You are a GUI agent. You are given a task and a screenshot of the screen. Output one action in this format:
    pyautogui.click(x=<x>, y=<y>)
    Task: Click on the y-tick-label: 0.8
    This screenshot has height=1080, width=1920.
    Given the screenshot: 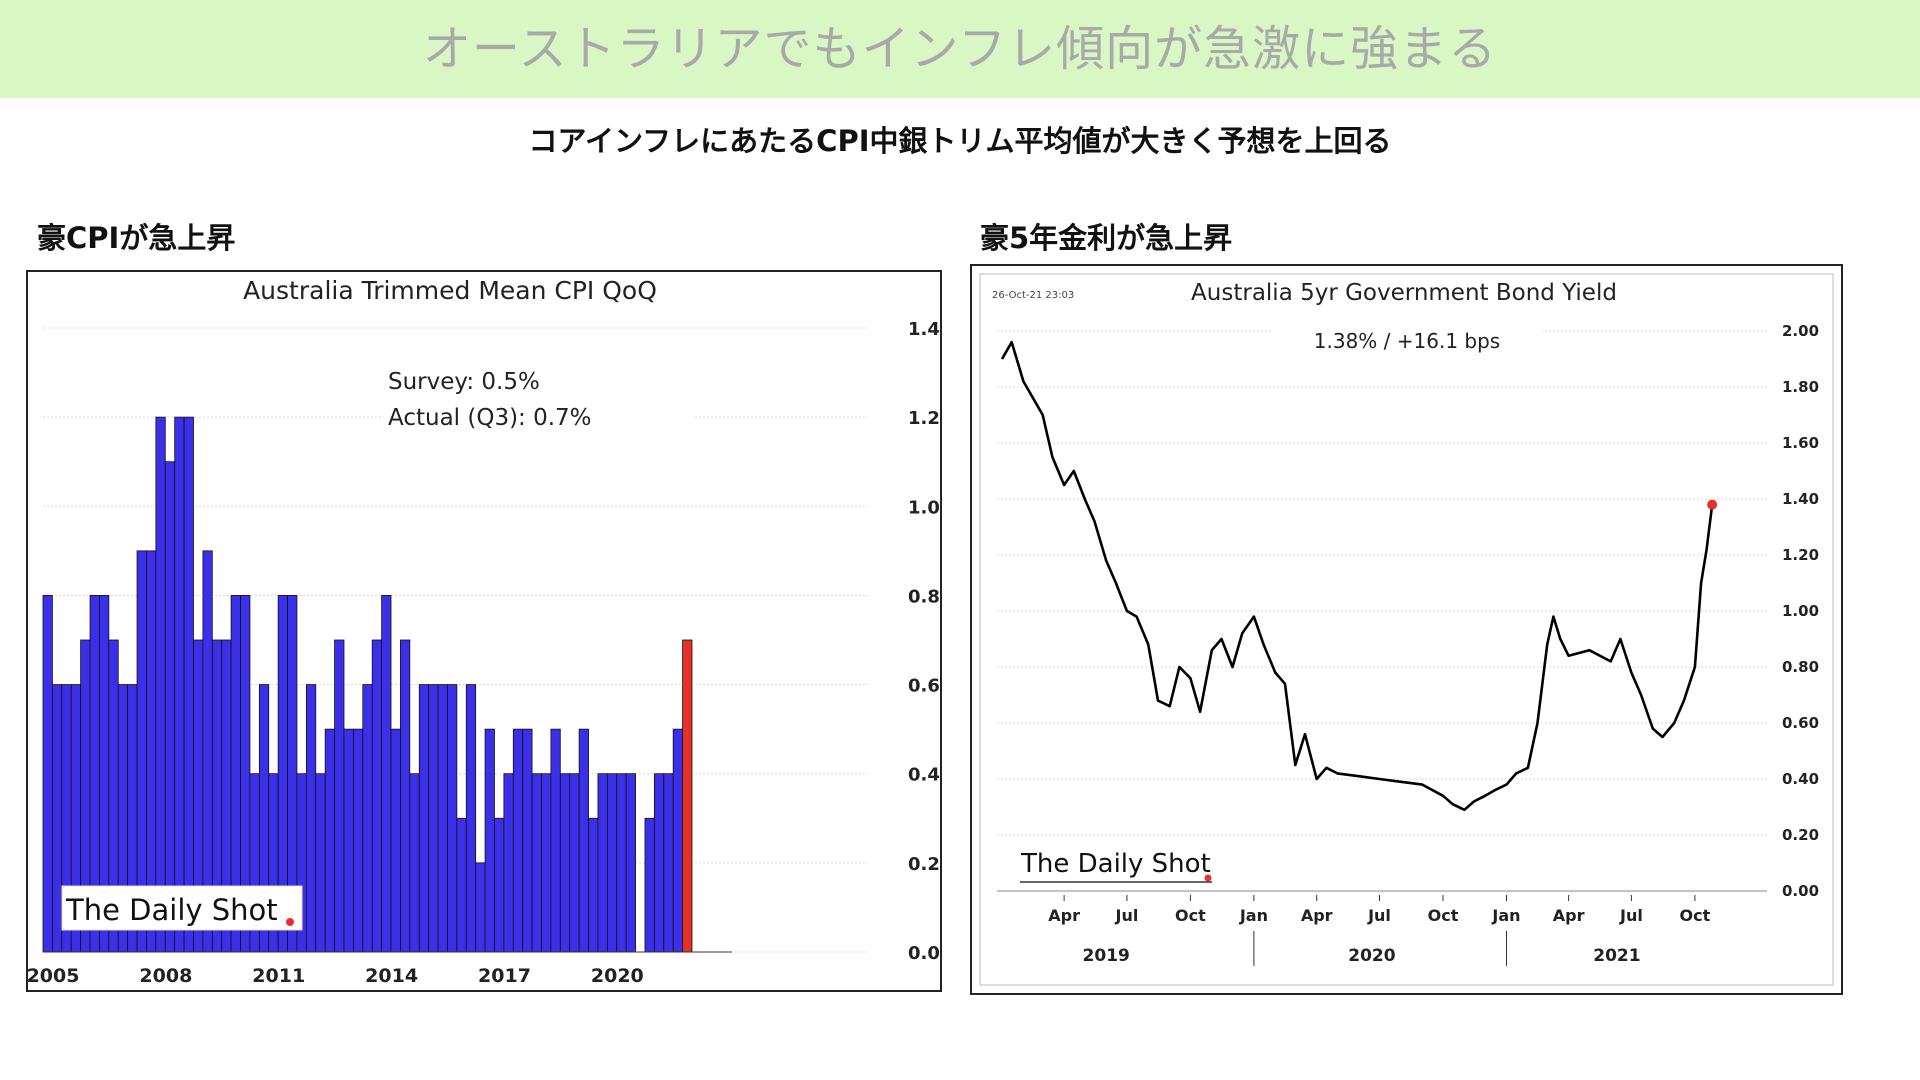 What is the action you would take?
    pyautogui.click(x=924, y=596)
    